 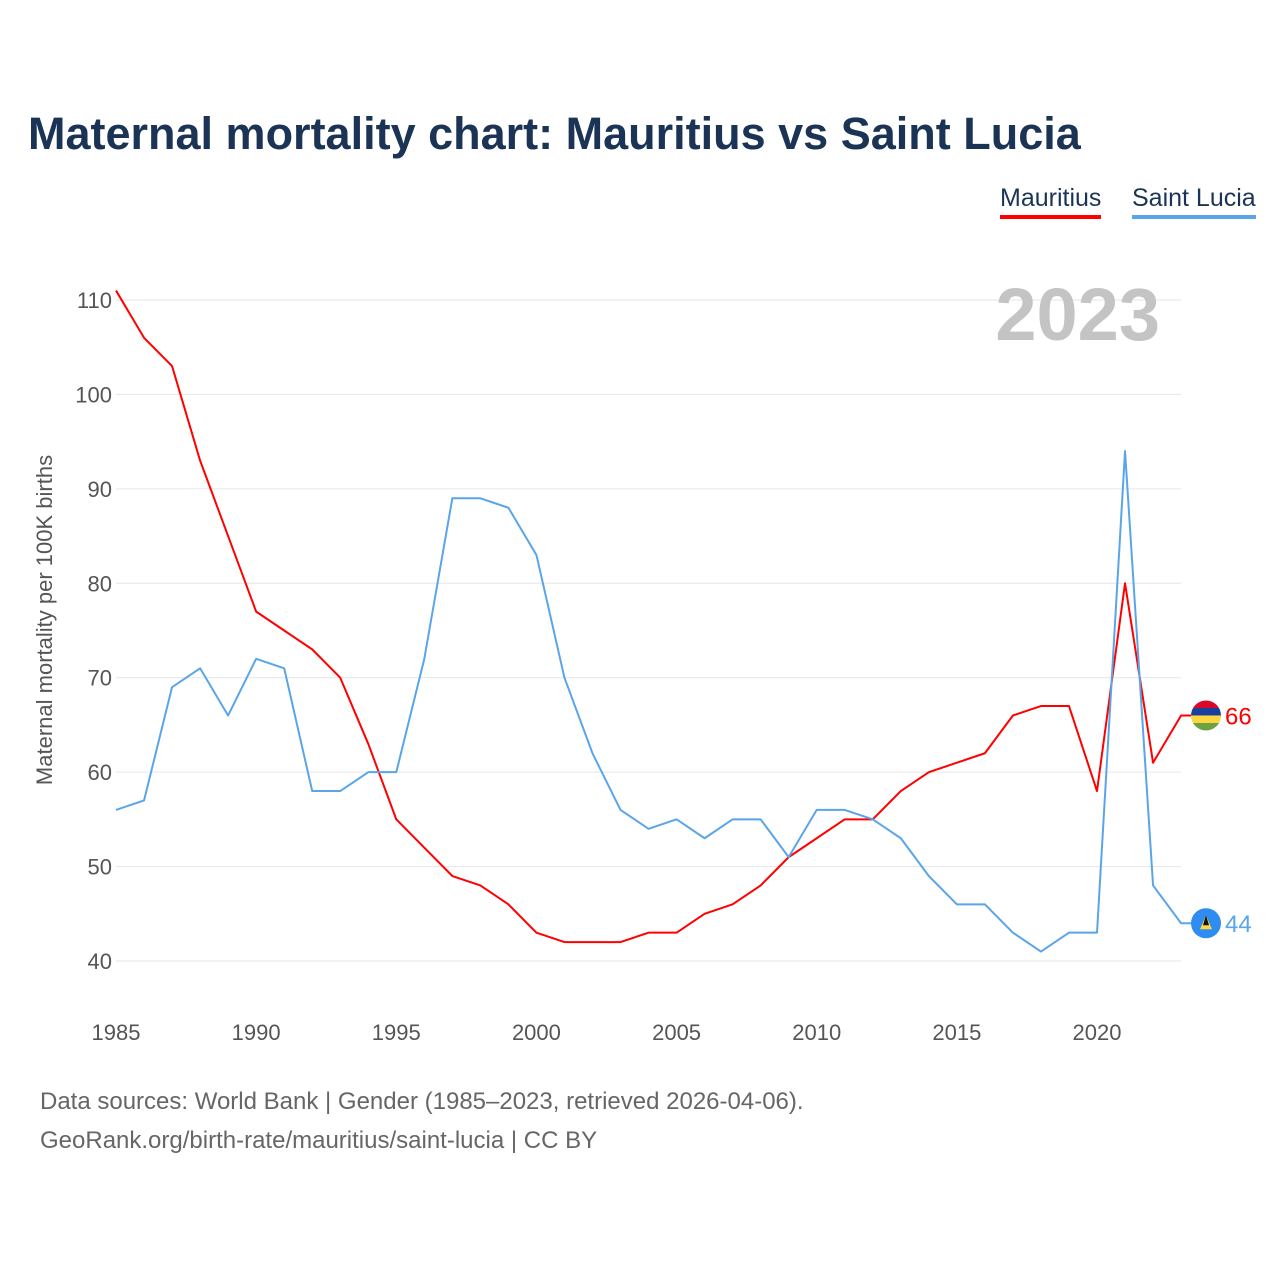 What do you see at coordinates (44, 620) in the screenshot?
I see `y-axis-label: Maternal mortality per 100K births` at bounding box center [44, 620].